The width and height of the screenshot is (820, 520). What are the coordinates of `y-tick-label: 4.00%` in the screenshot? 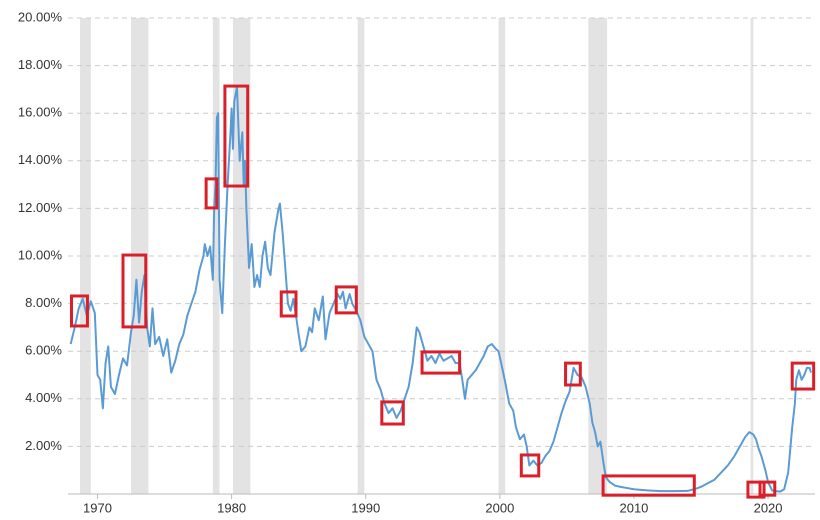 It's located at (43, 397).